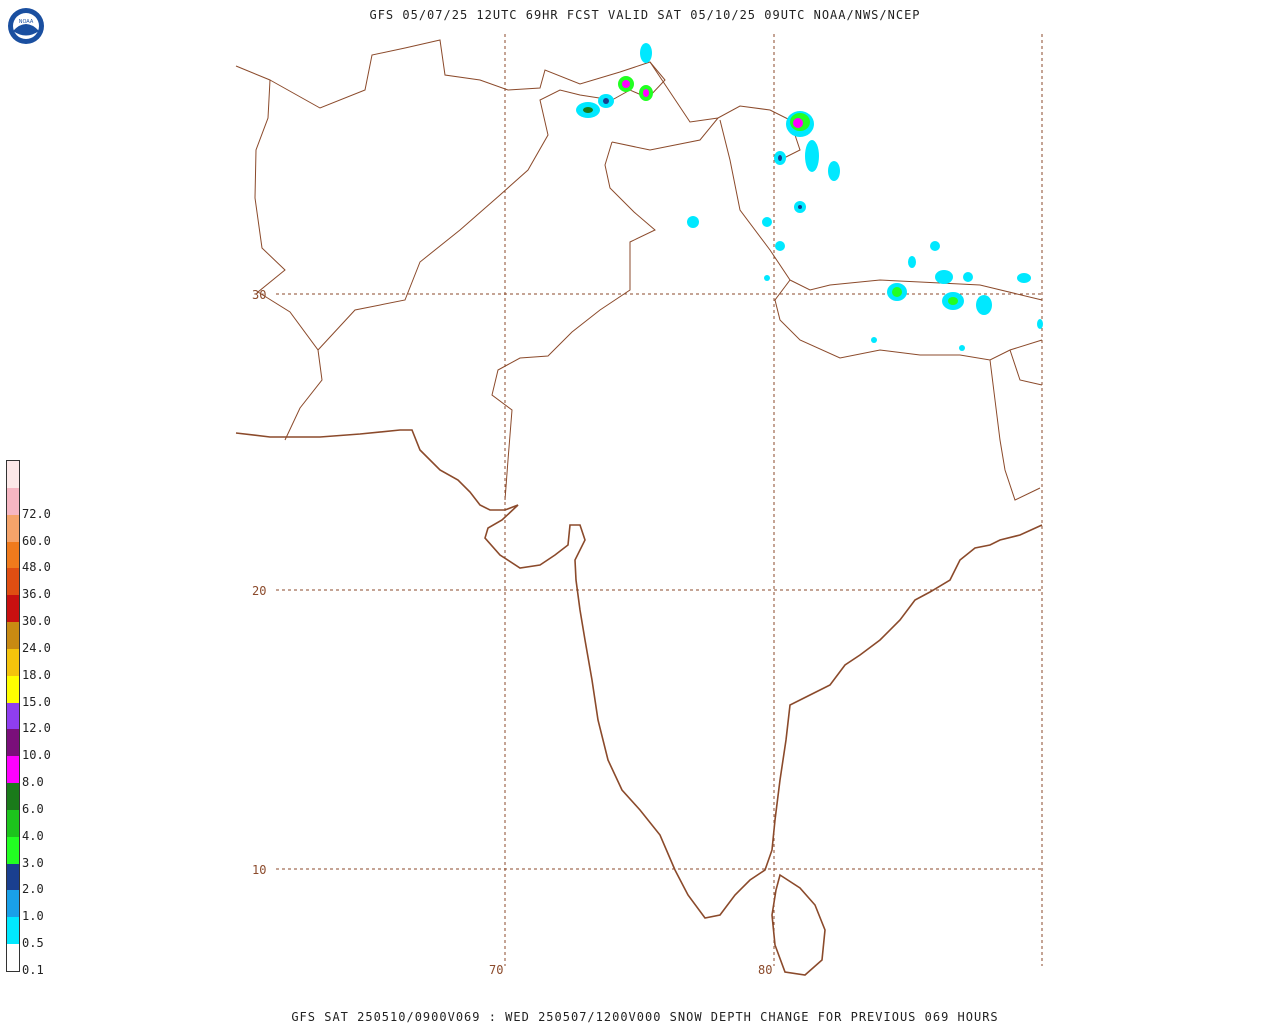 This screenshot has height=1024, width=1280. Describe the element at coordinates (259, 870) in the screenshot. I see `lat-label-10: 10` at that location.